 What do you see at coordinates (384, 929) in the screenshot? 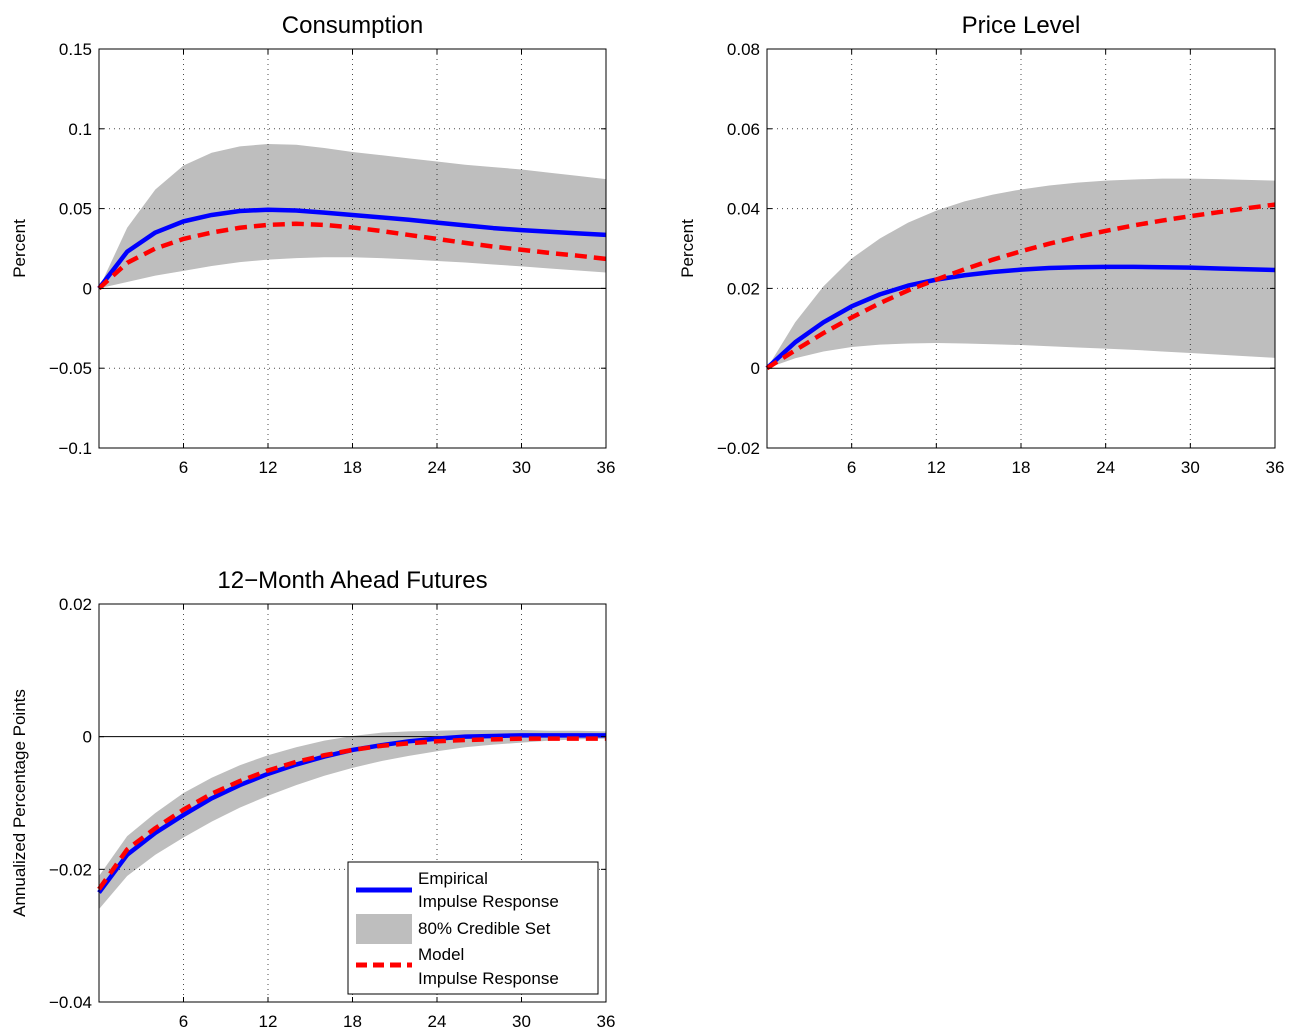
I see `legend-band-swatch` at bounding box center [384, 929].